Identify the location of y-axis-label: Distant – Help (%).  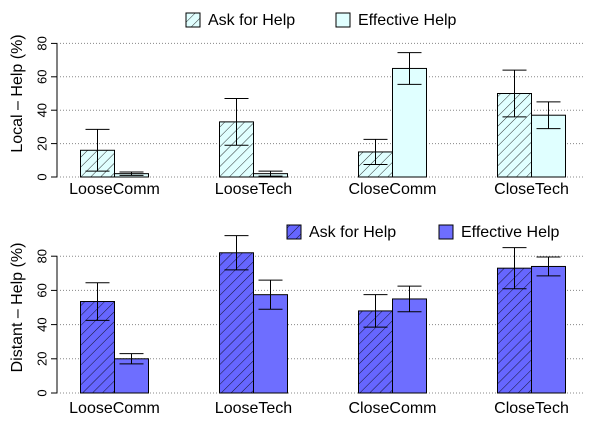
(17, 308).